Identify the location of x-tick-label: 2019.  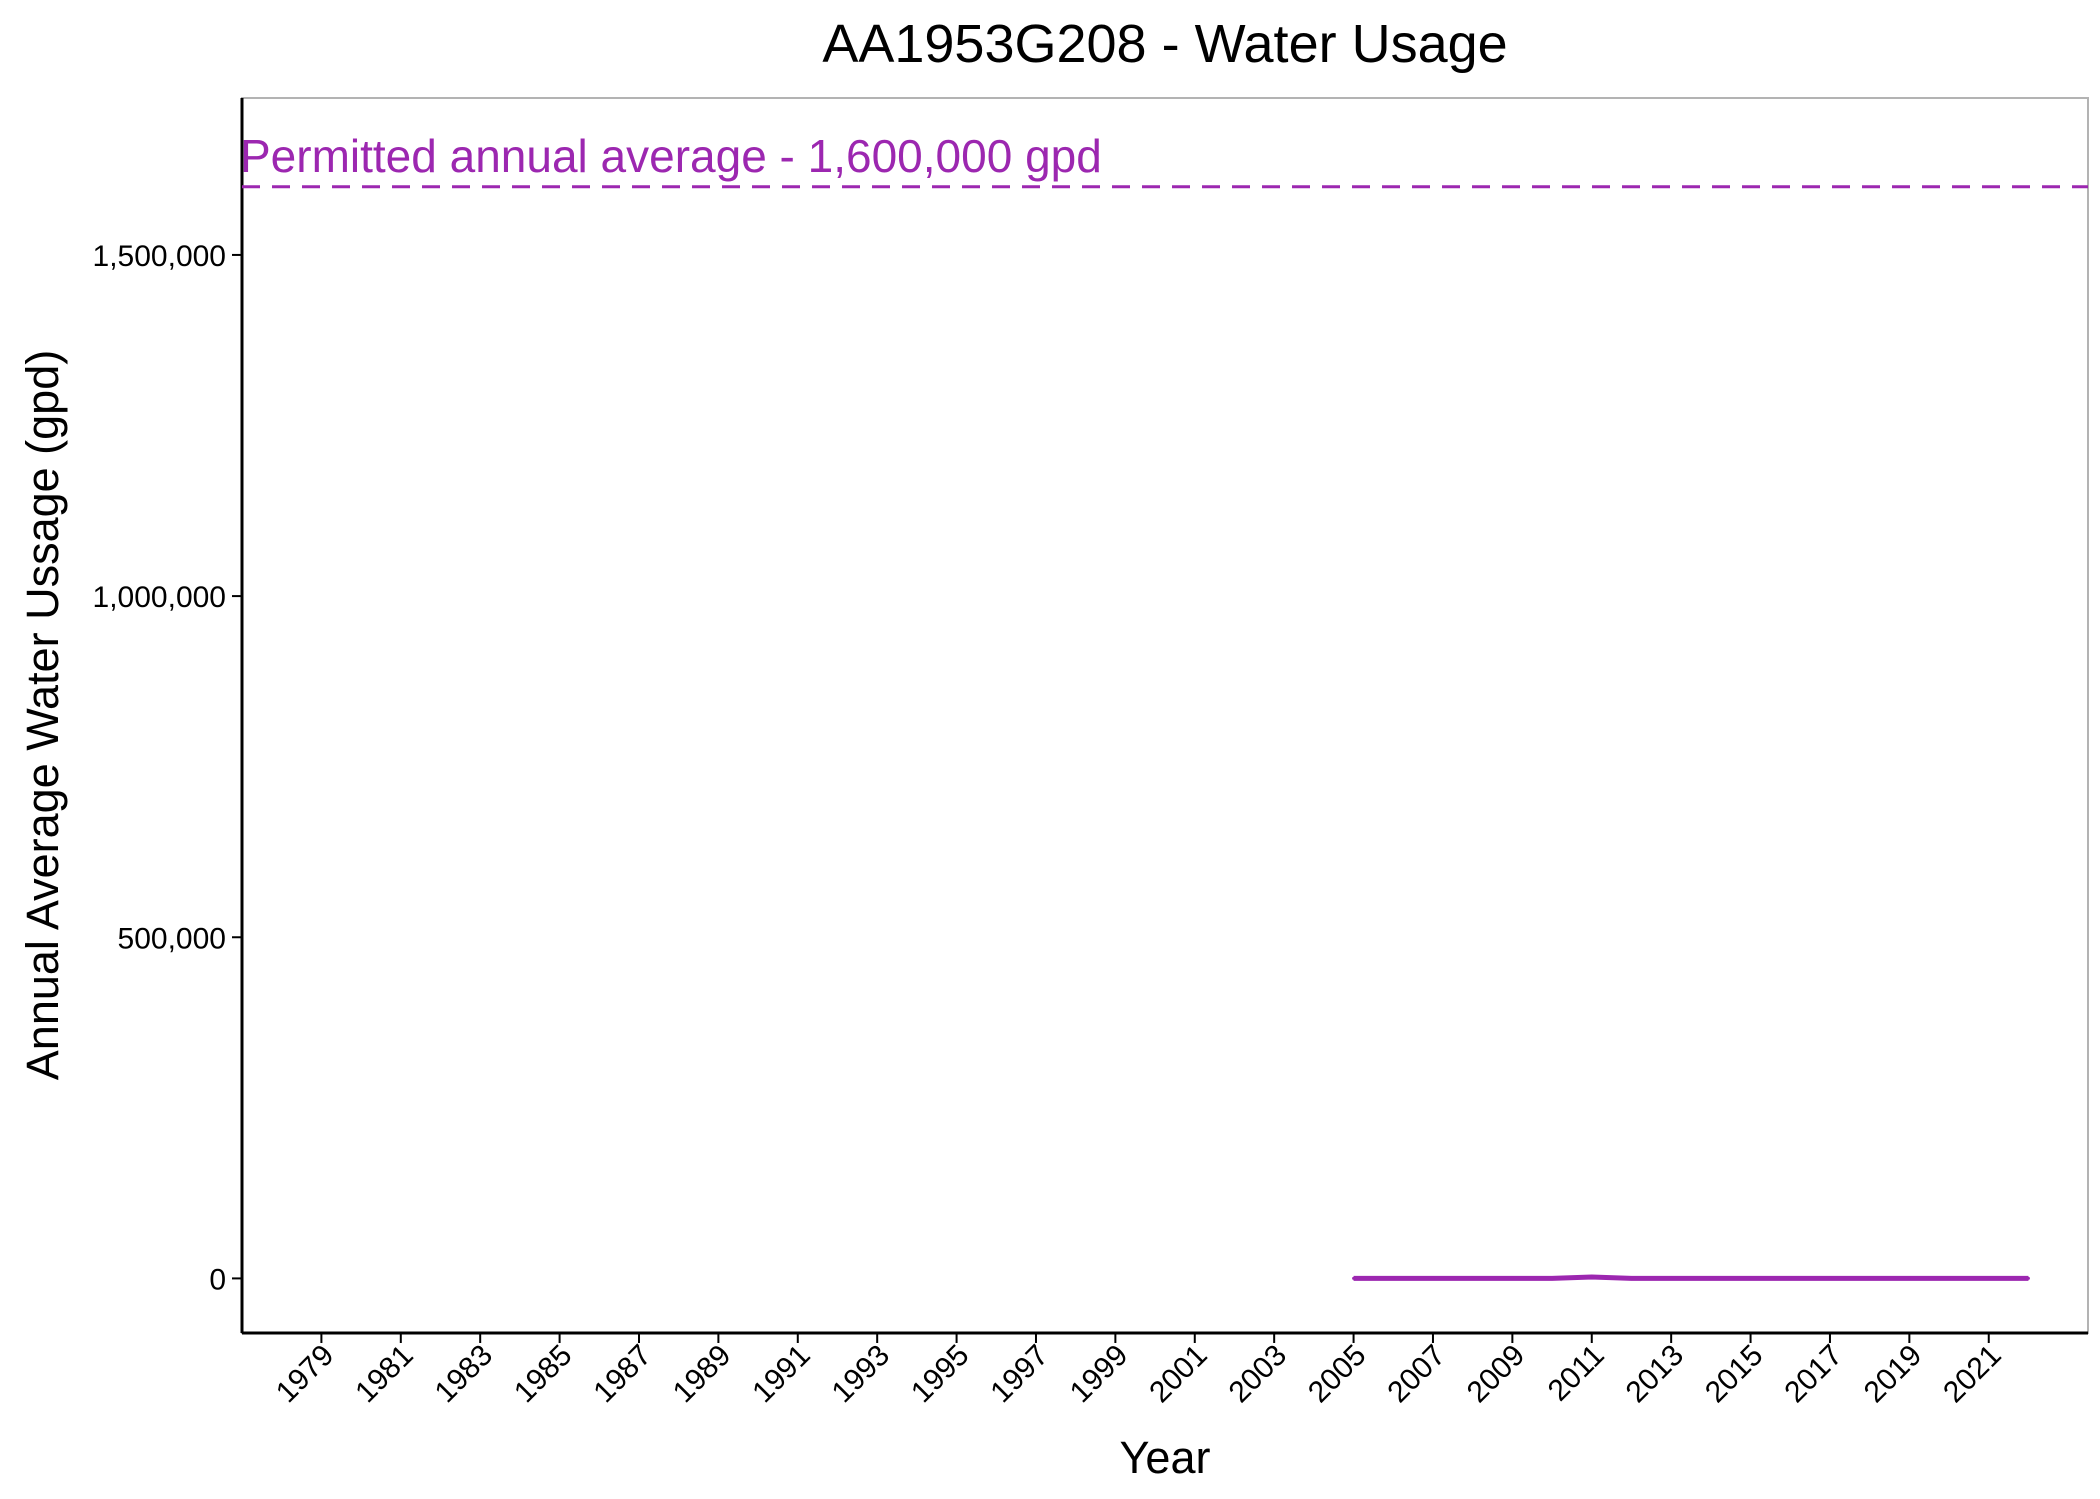
(1893, 1374).